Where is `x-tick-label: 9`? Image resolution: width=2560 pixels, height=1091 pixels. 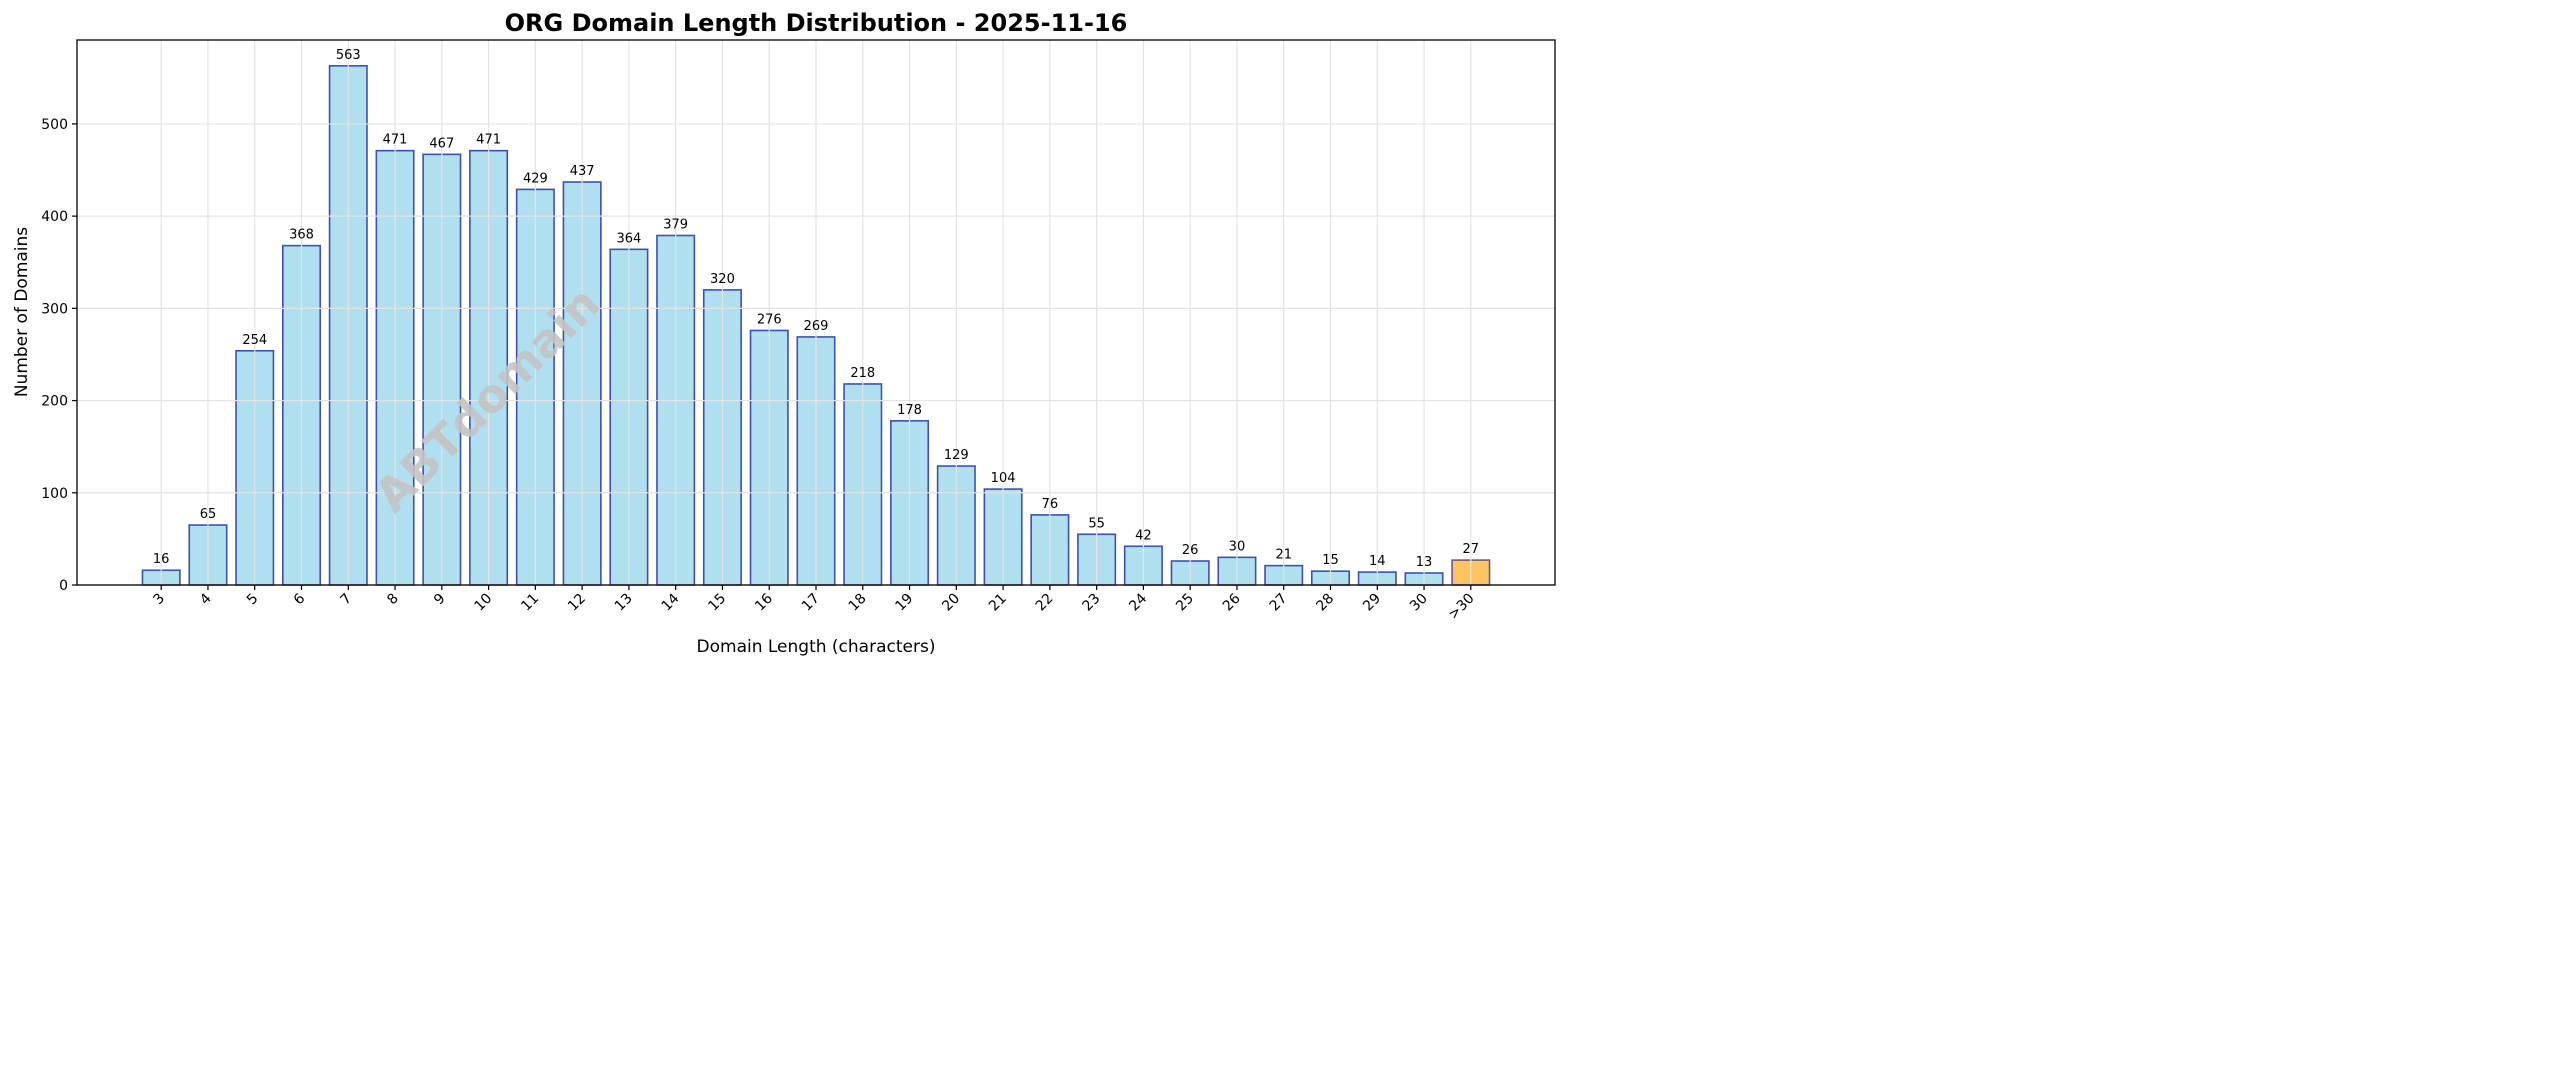 x-tick-label: 9 is located at coordinates (440, 600).